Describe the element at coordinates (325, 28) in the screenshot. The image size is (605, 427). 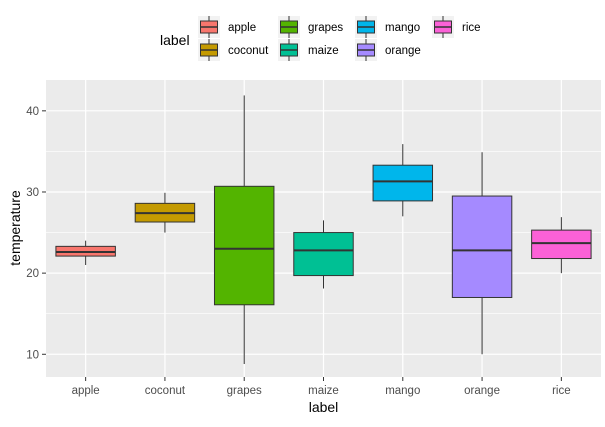
I see `legend-label-grapes: grapes` at that location.